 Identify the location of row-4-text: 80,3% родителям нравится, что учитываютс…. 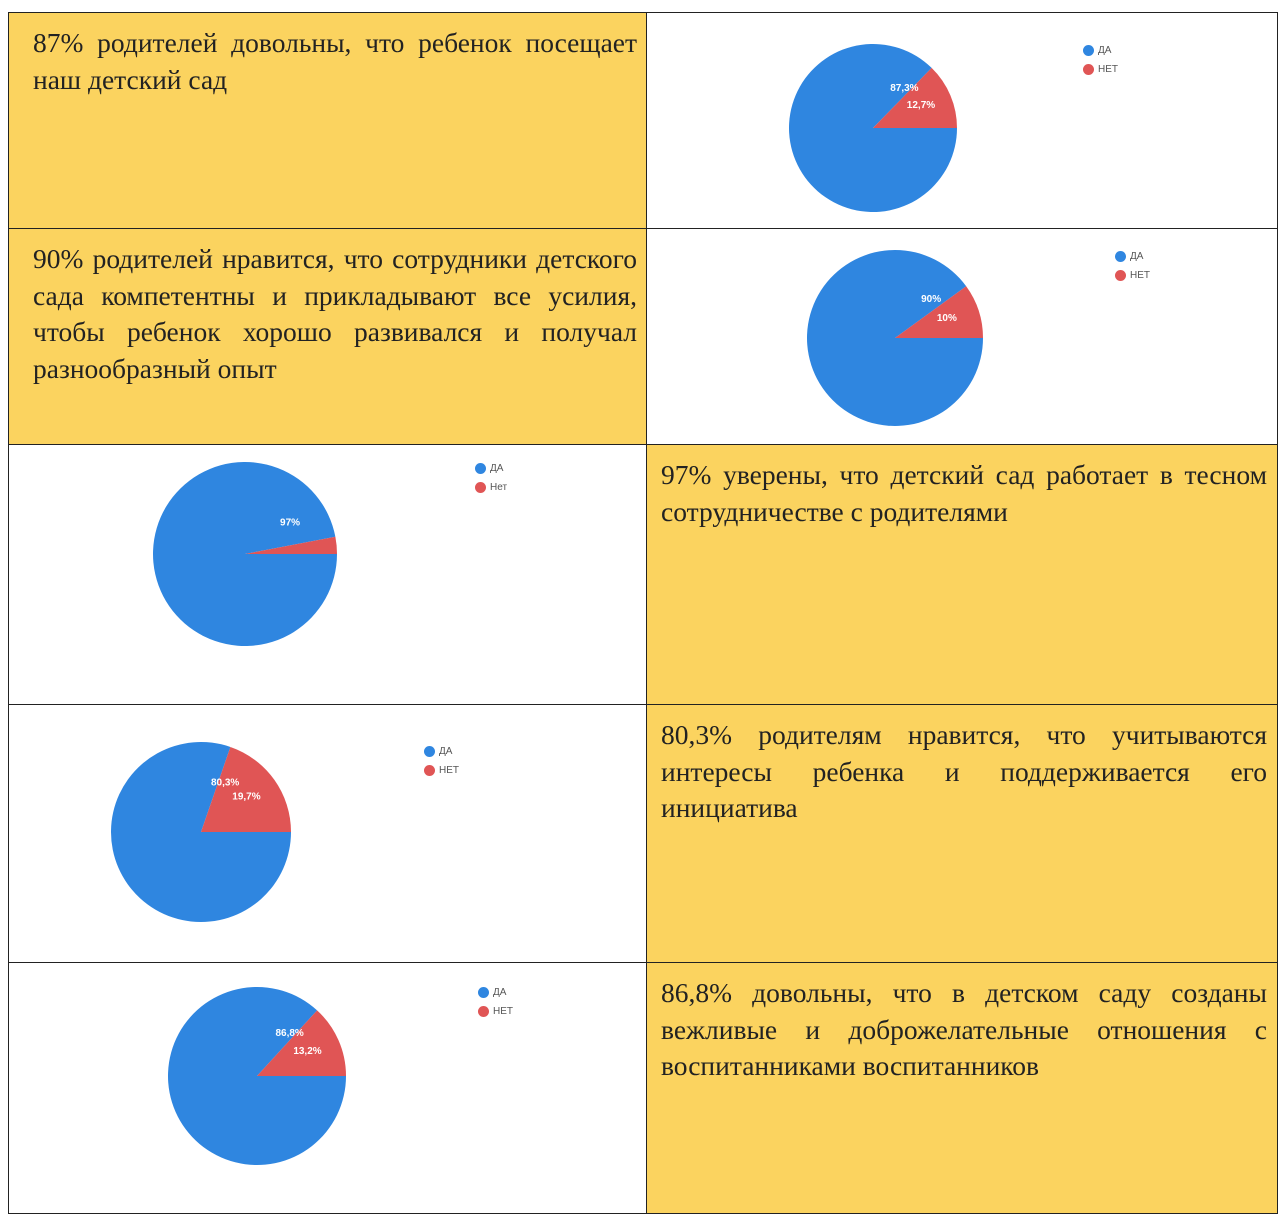
(964, 771).